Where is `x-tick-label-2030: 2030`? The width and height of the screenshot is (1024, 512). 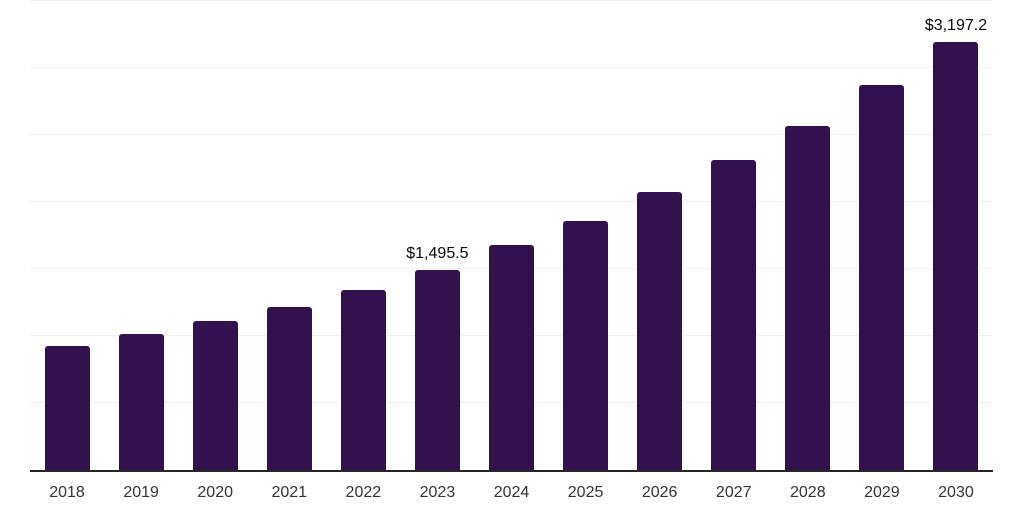
x-tick-label-2030: 2030 is located at coordinates (956, 492).